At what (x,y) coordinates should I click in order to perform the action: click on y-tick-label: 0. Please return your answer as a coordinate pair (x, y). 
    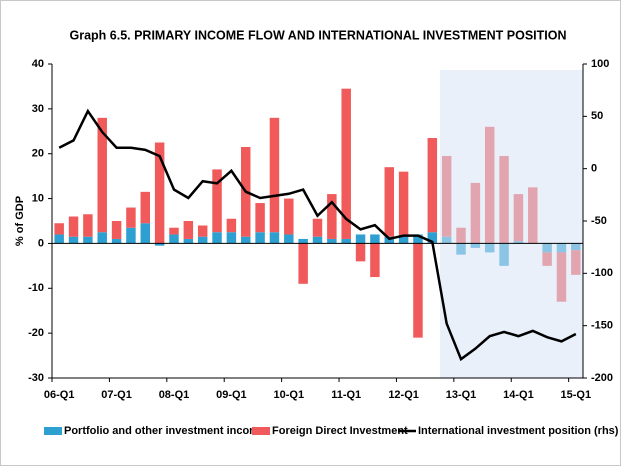
    Looking at the image, I should click on (41, 243).